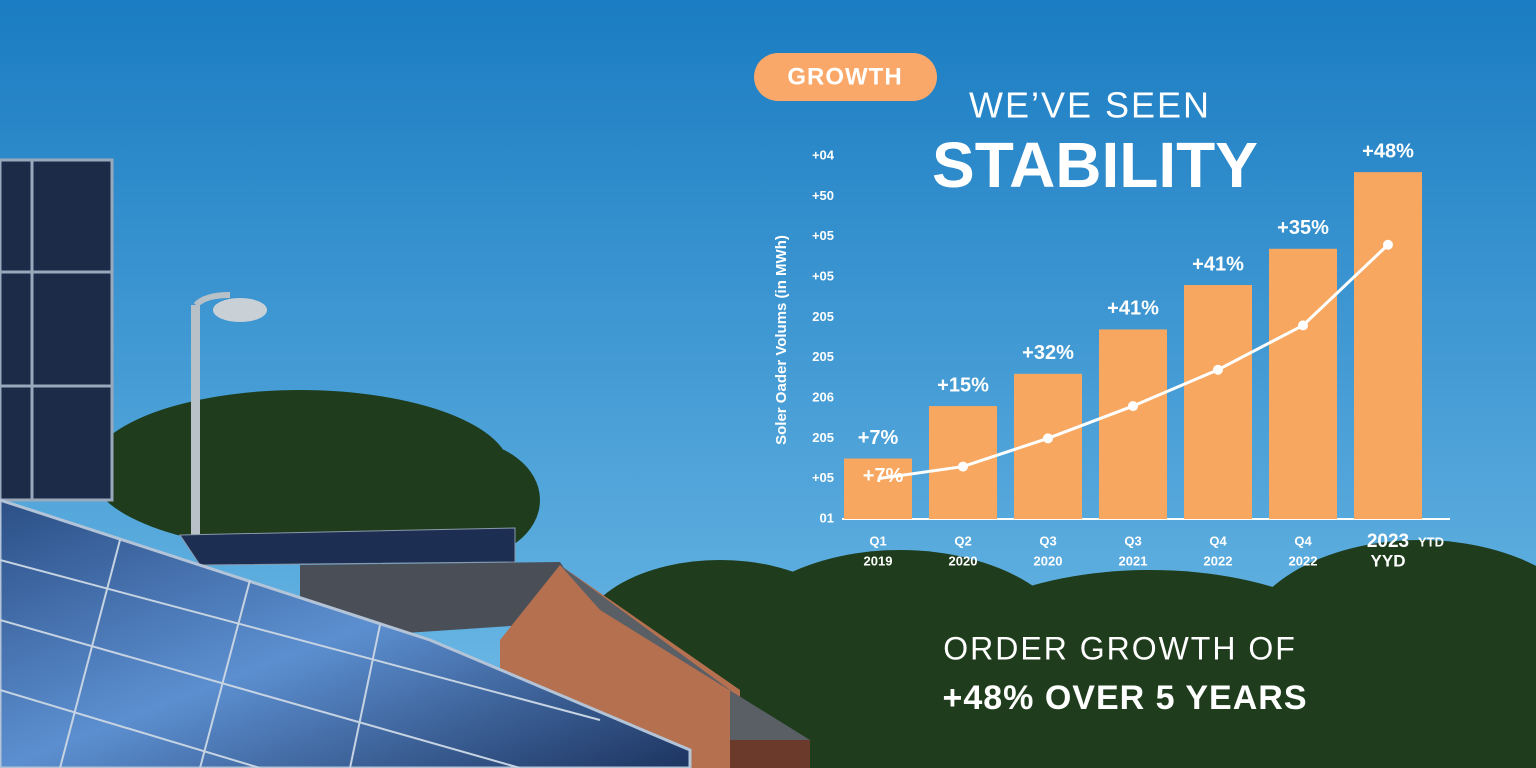 The height and width of the screenshot is (768, 1536). I want to click on x-tick-sublabel: 2021, so click(1133, 560).